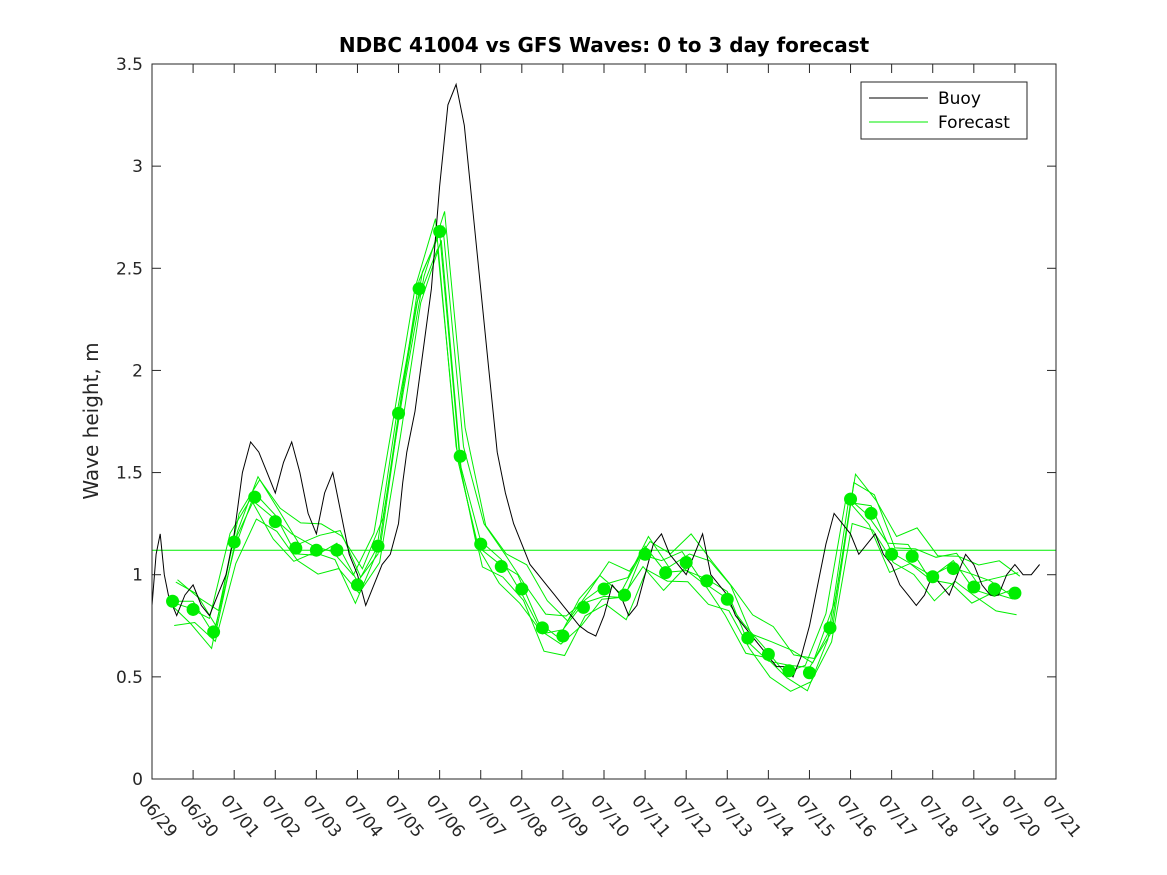 The width and height of the screenshot is (1167, 875). I want to click on x-tick-label: 07/02, so click(280, 816).